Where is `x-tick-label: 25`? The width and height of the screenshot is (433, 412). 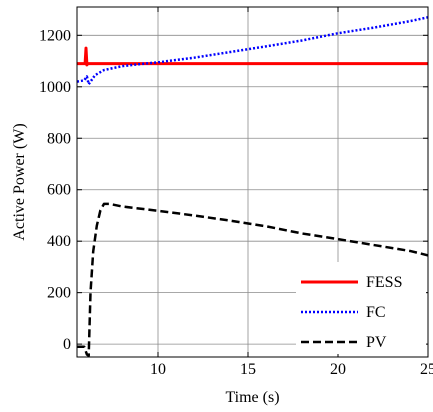
x-tick-label: 25 is located at coordinates (426, 369).